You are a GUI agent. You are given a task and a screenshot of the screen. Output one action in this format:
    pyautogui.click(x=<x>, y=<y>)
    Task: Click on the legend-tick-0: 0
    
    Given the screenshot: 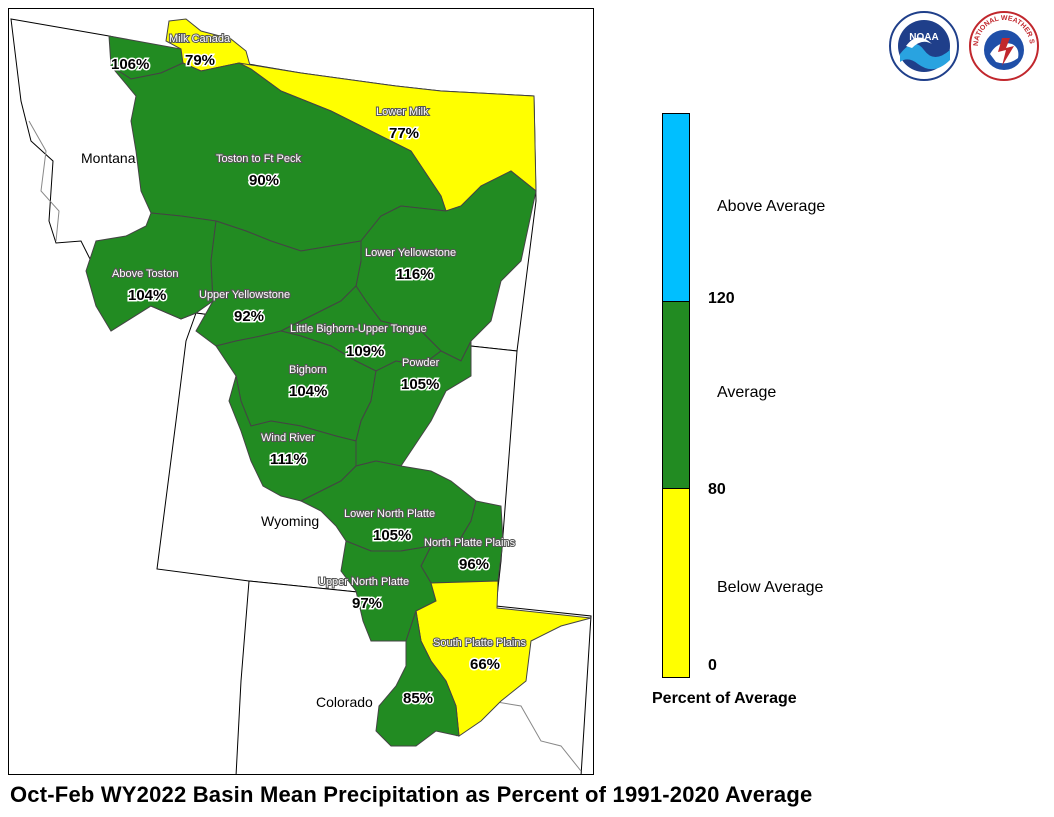 What is the action you would take?
    pyautogui.click(x=712, y=665)
    